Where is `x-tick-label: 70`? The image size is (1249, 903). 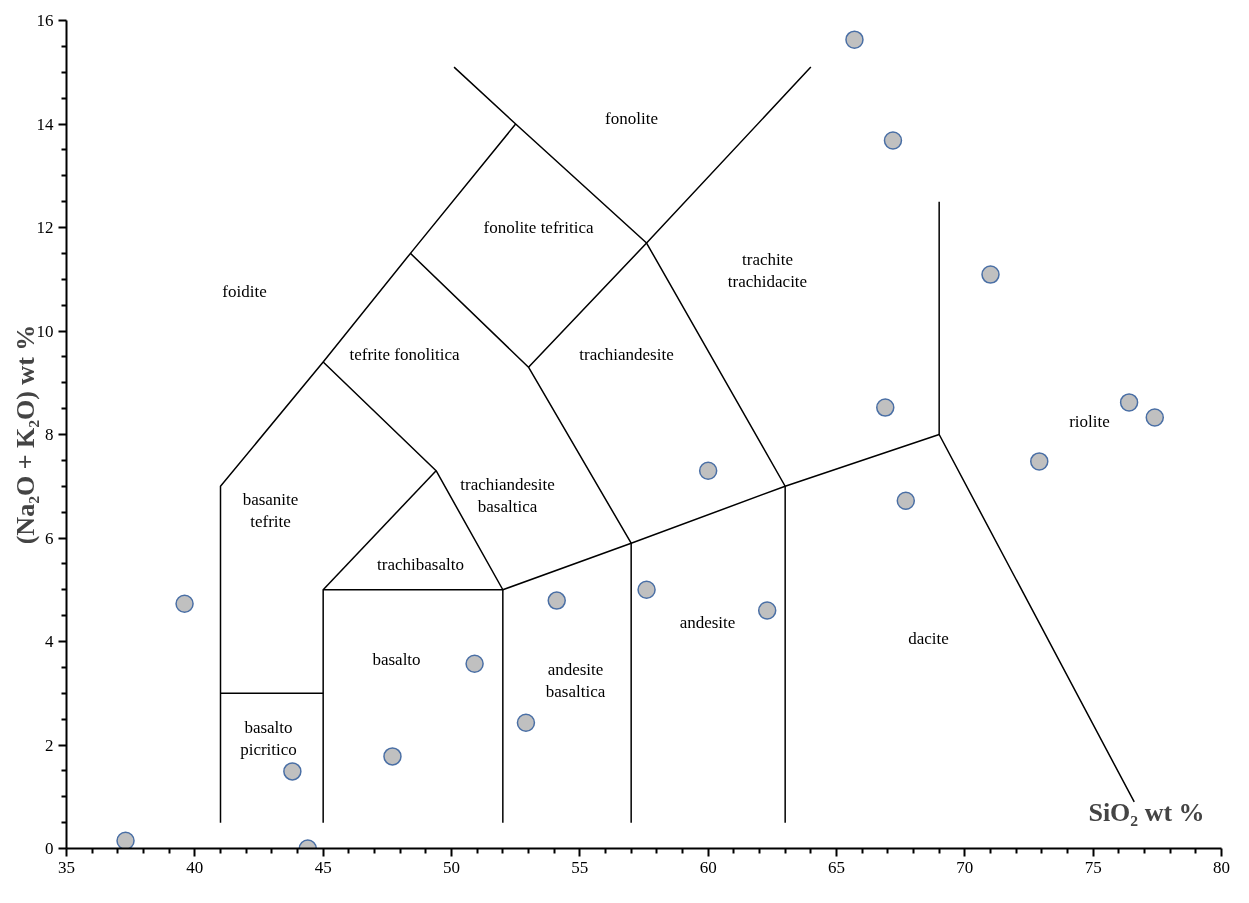 x-tick-label: 70 is located at coordinates (965, 867).